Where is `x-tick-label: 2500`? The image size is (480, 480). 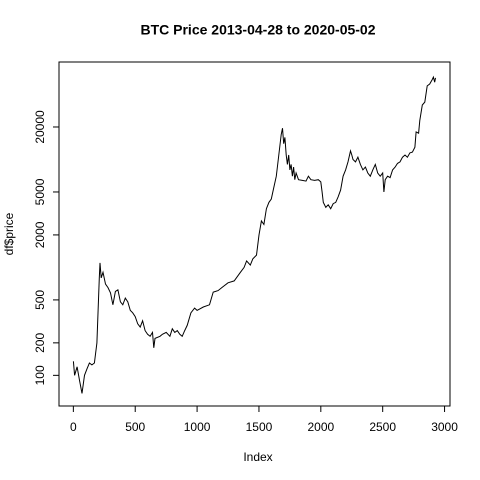
x-tick-label: 2500 is located at coordinates (382, 427).